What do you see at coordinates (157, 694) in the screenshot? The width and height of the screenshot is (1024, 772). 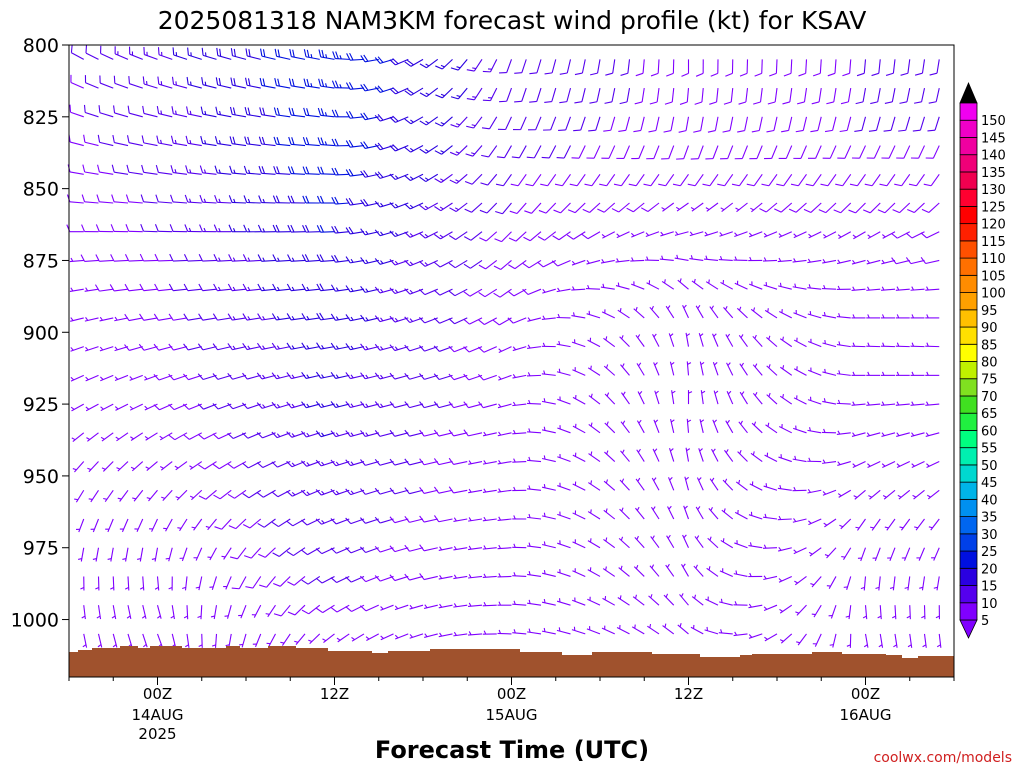 I see `x-tick-label: 00Z` at bounding box center [157, 694].